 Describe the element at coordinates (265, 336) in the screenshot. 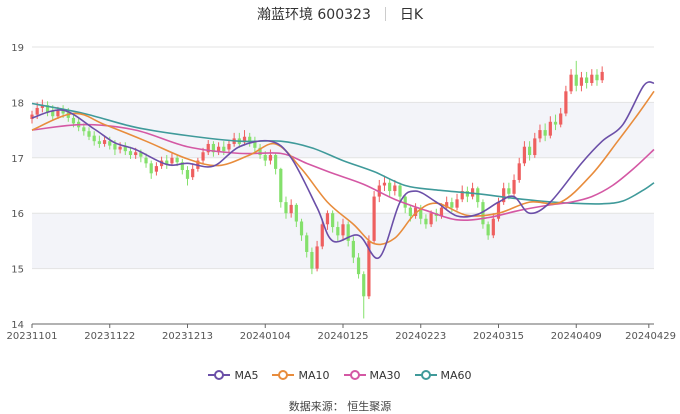

I see `x-tick-label: 20240104` at that location.